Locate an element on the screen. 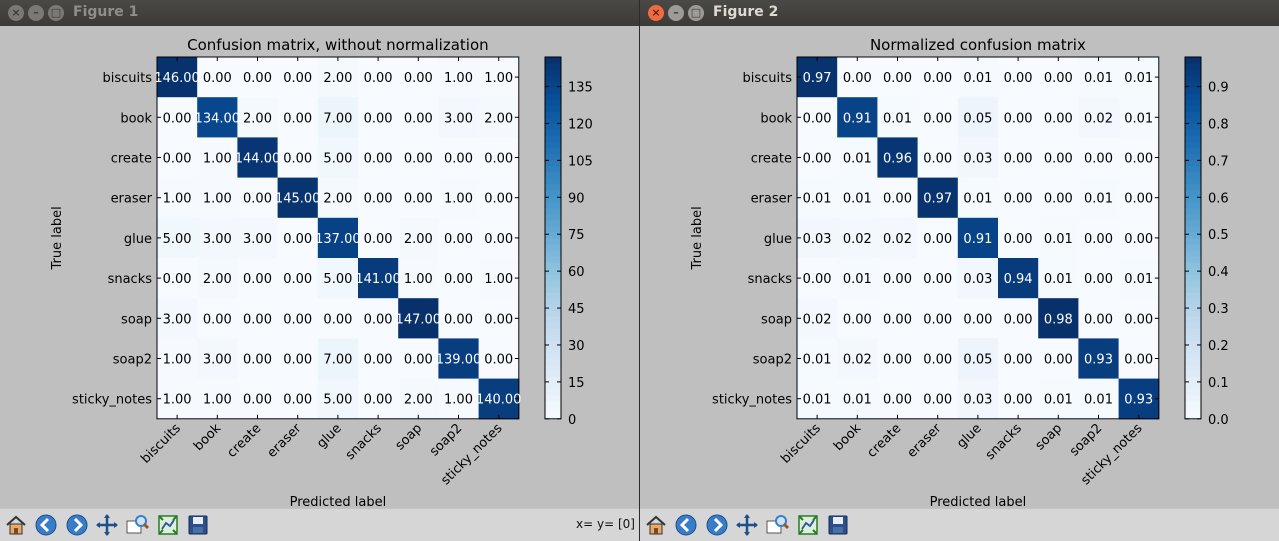 The height and width of the screenshot is (541, 1279). cell-value-label: 0.94 is located at coordinates (1018, 279).